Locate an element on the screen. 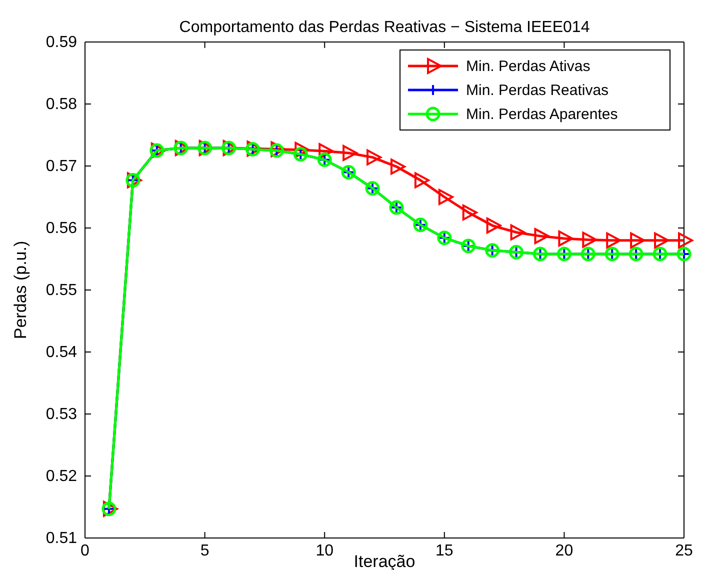  legend-label: Min. Perdas Aparentes is located at coordinates (542, 114).